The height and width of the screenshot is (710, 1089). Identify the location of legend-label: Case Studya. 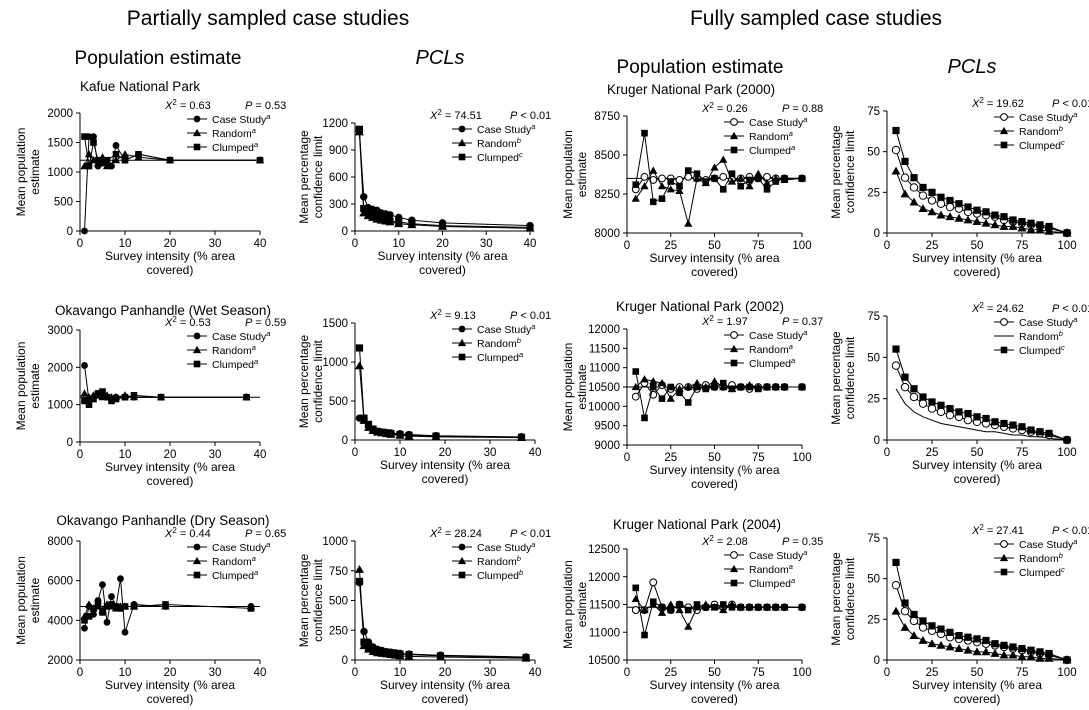
(778, 555).